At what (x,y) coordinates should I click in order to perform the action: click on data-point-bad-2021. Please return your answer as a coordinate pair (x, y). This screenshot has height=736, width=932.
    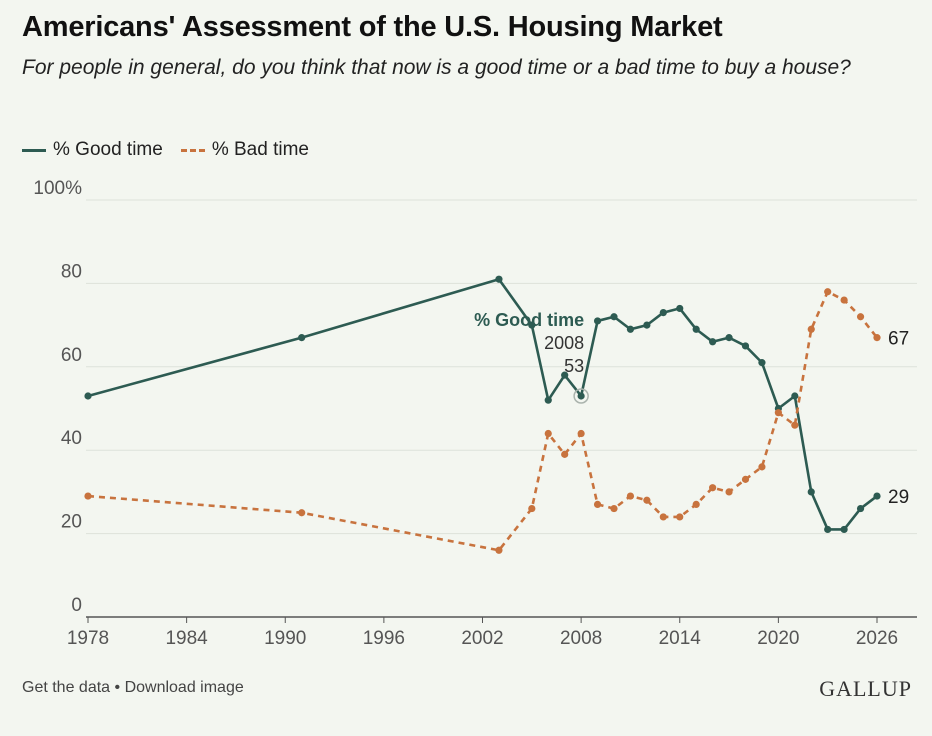
    Looking at the image, I should click on (795, 425).